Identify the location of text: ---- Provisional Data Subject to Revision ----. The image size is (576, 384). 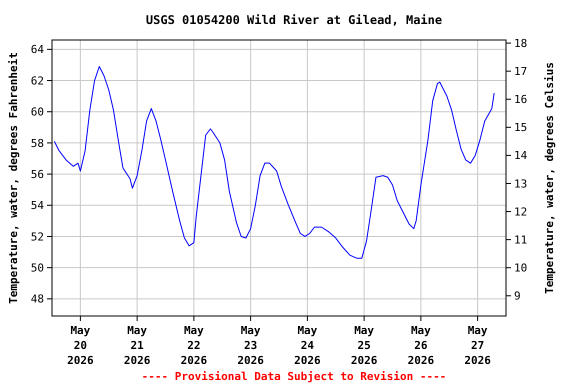
(294, 376).